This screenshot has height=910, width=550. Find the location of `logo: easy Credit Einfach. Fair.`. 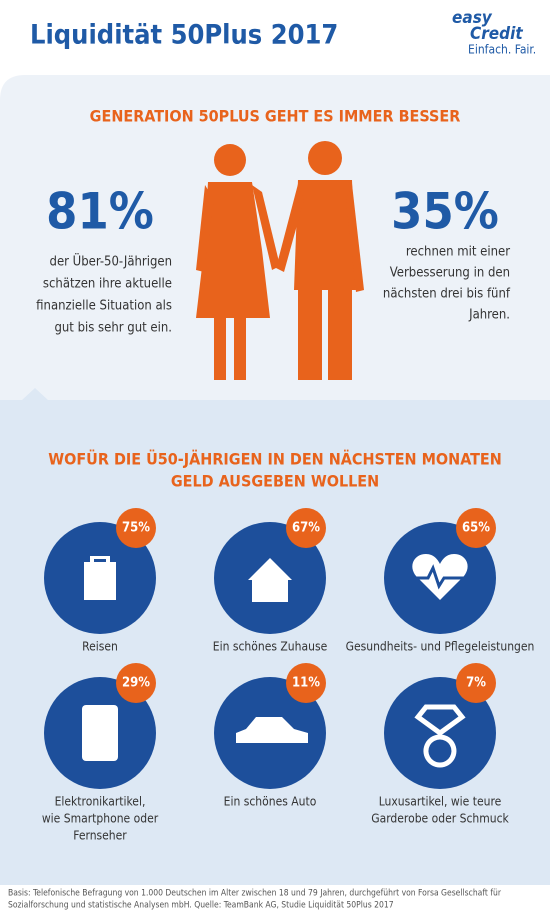

logo: easy Credit Einfach. Fair. is located at coordinates (494, 32).